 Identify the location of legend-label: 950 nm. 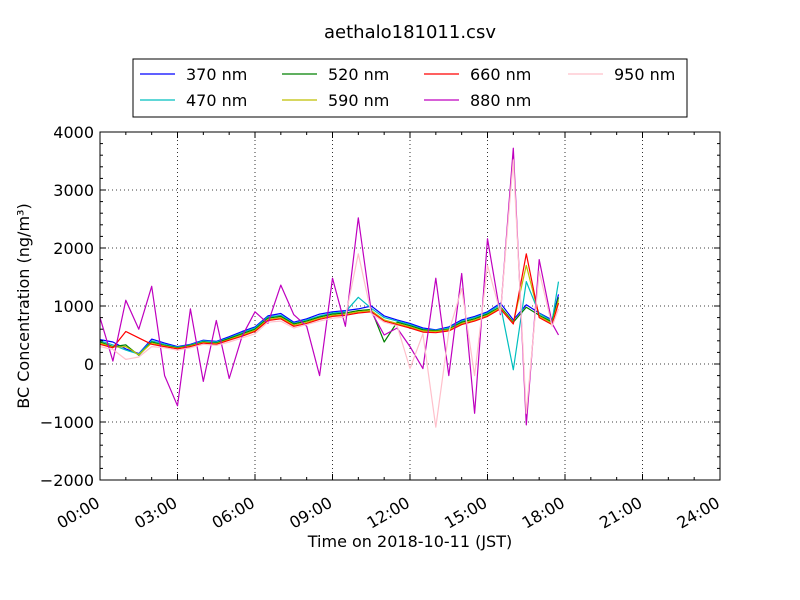
(644, 74).